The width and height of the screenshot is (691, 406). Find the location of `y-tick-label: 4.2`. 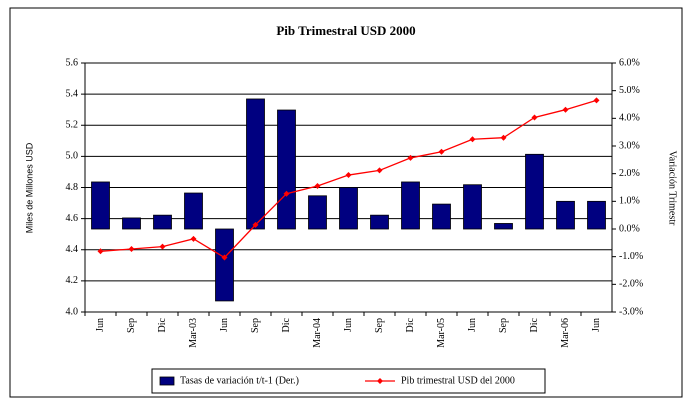

y-tick-label: 4.2 is located at coordinates (72, 280).